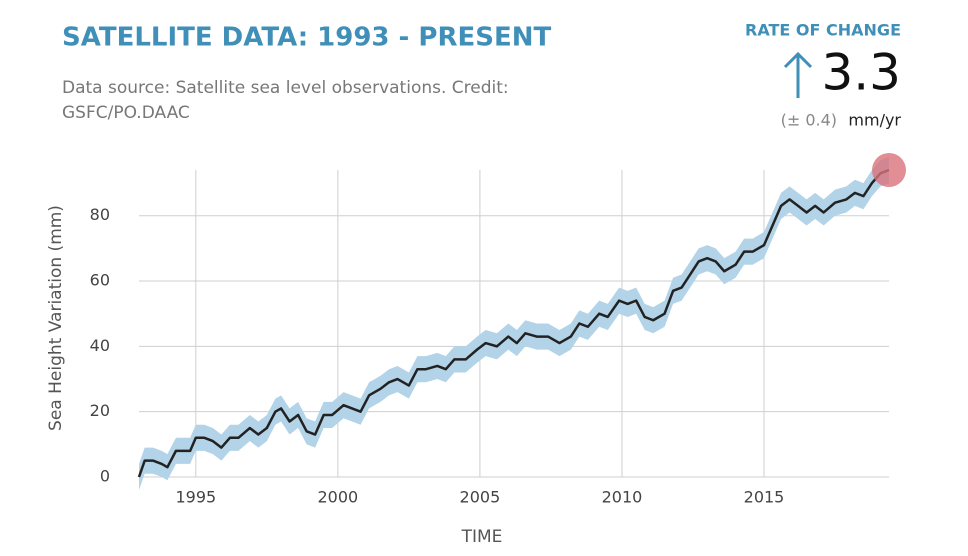 The width and height of the screenshot is (968, 556). Describe the element at coordinates (105, 476) in the screenshot. I see `y-tick-label: 0` at that location.